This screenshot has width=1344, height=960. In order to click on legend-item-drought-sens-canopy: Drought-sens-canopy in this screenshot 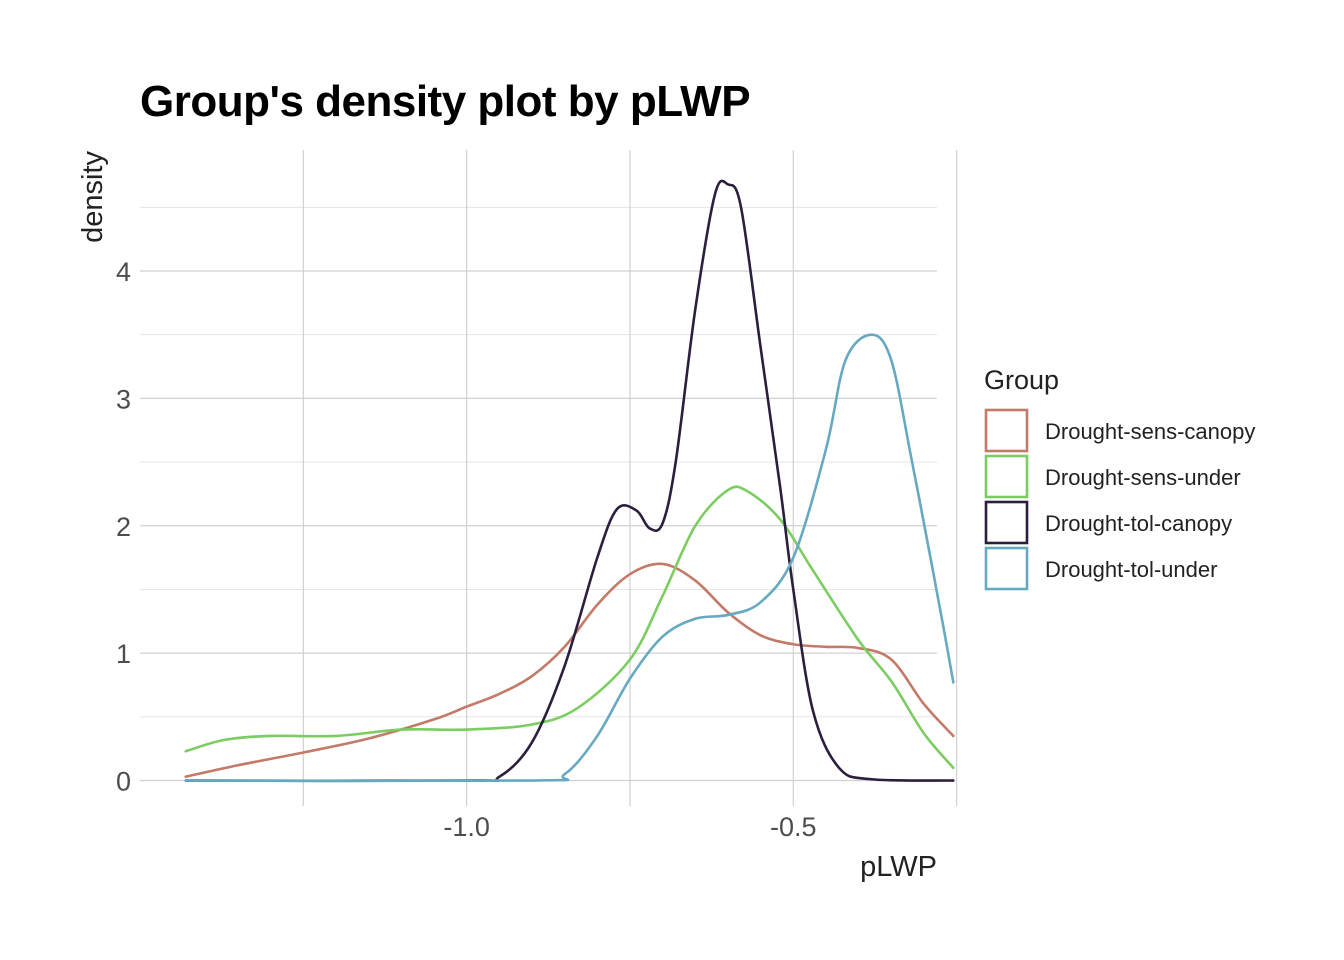, I will do `click(1119, 430)`.